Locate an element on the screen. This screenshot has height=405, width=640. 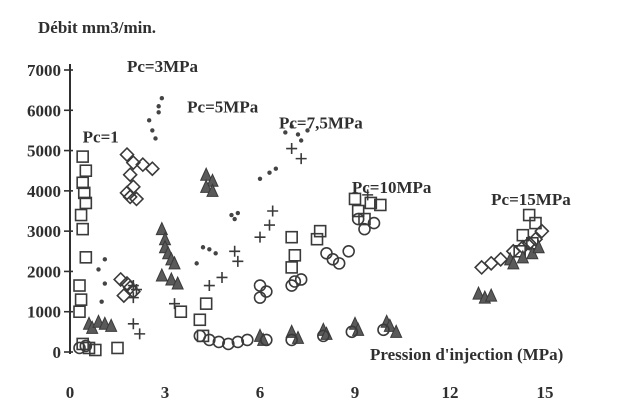
y-tick-label: 6000 is located at coordinates (44, 110).